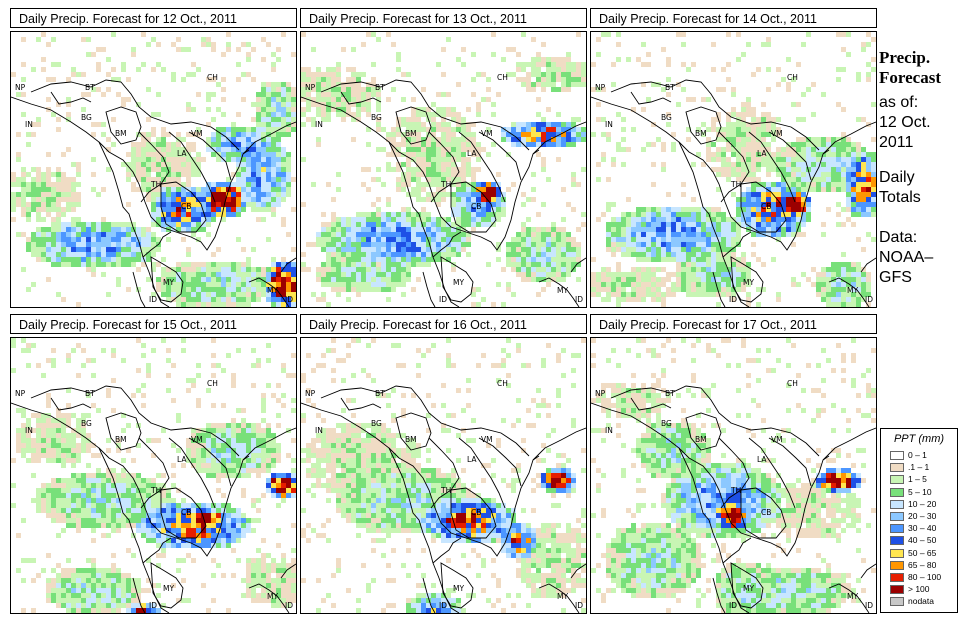 The image size is (965, 633). What do you see at coordinates (922, 503) in the screenshot?
I see `legend-label: 10 – 20` at bounding box center [922, 503].